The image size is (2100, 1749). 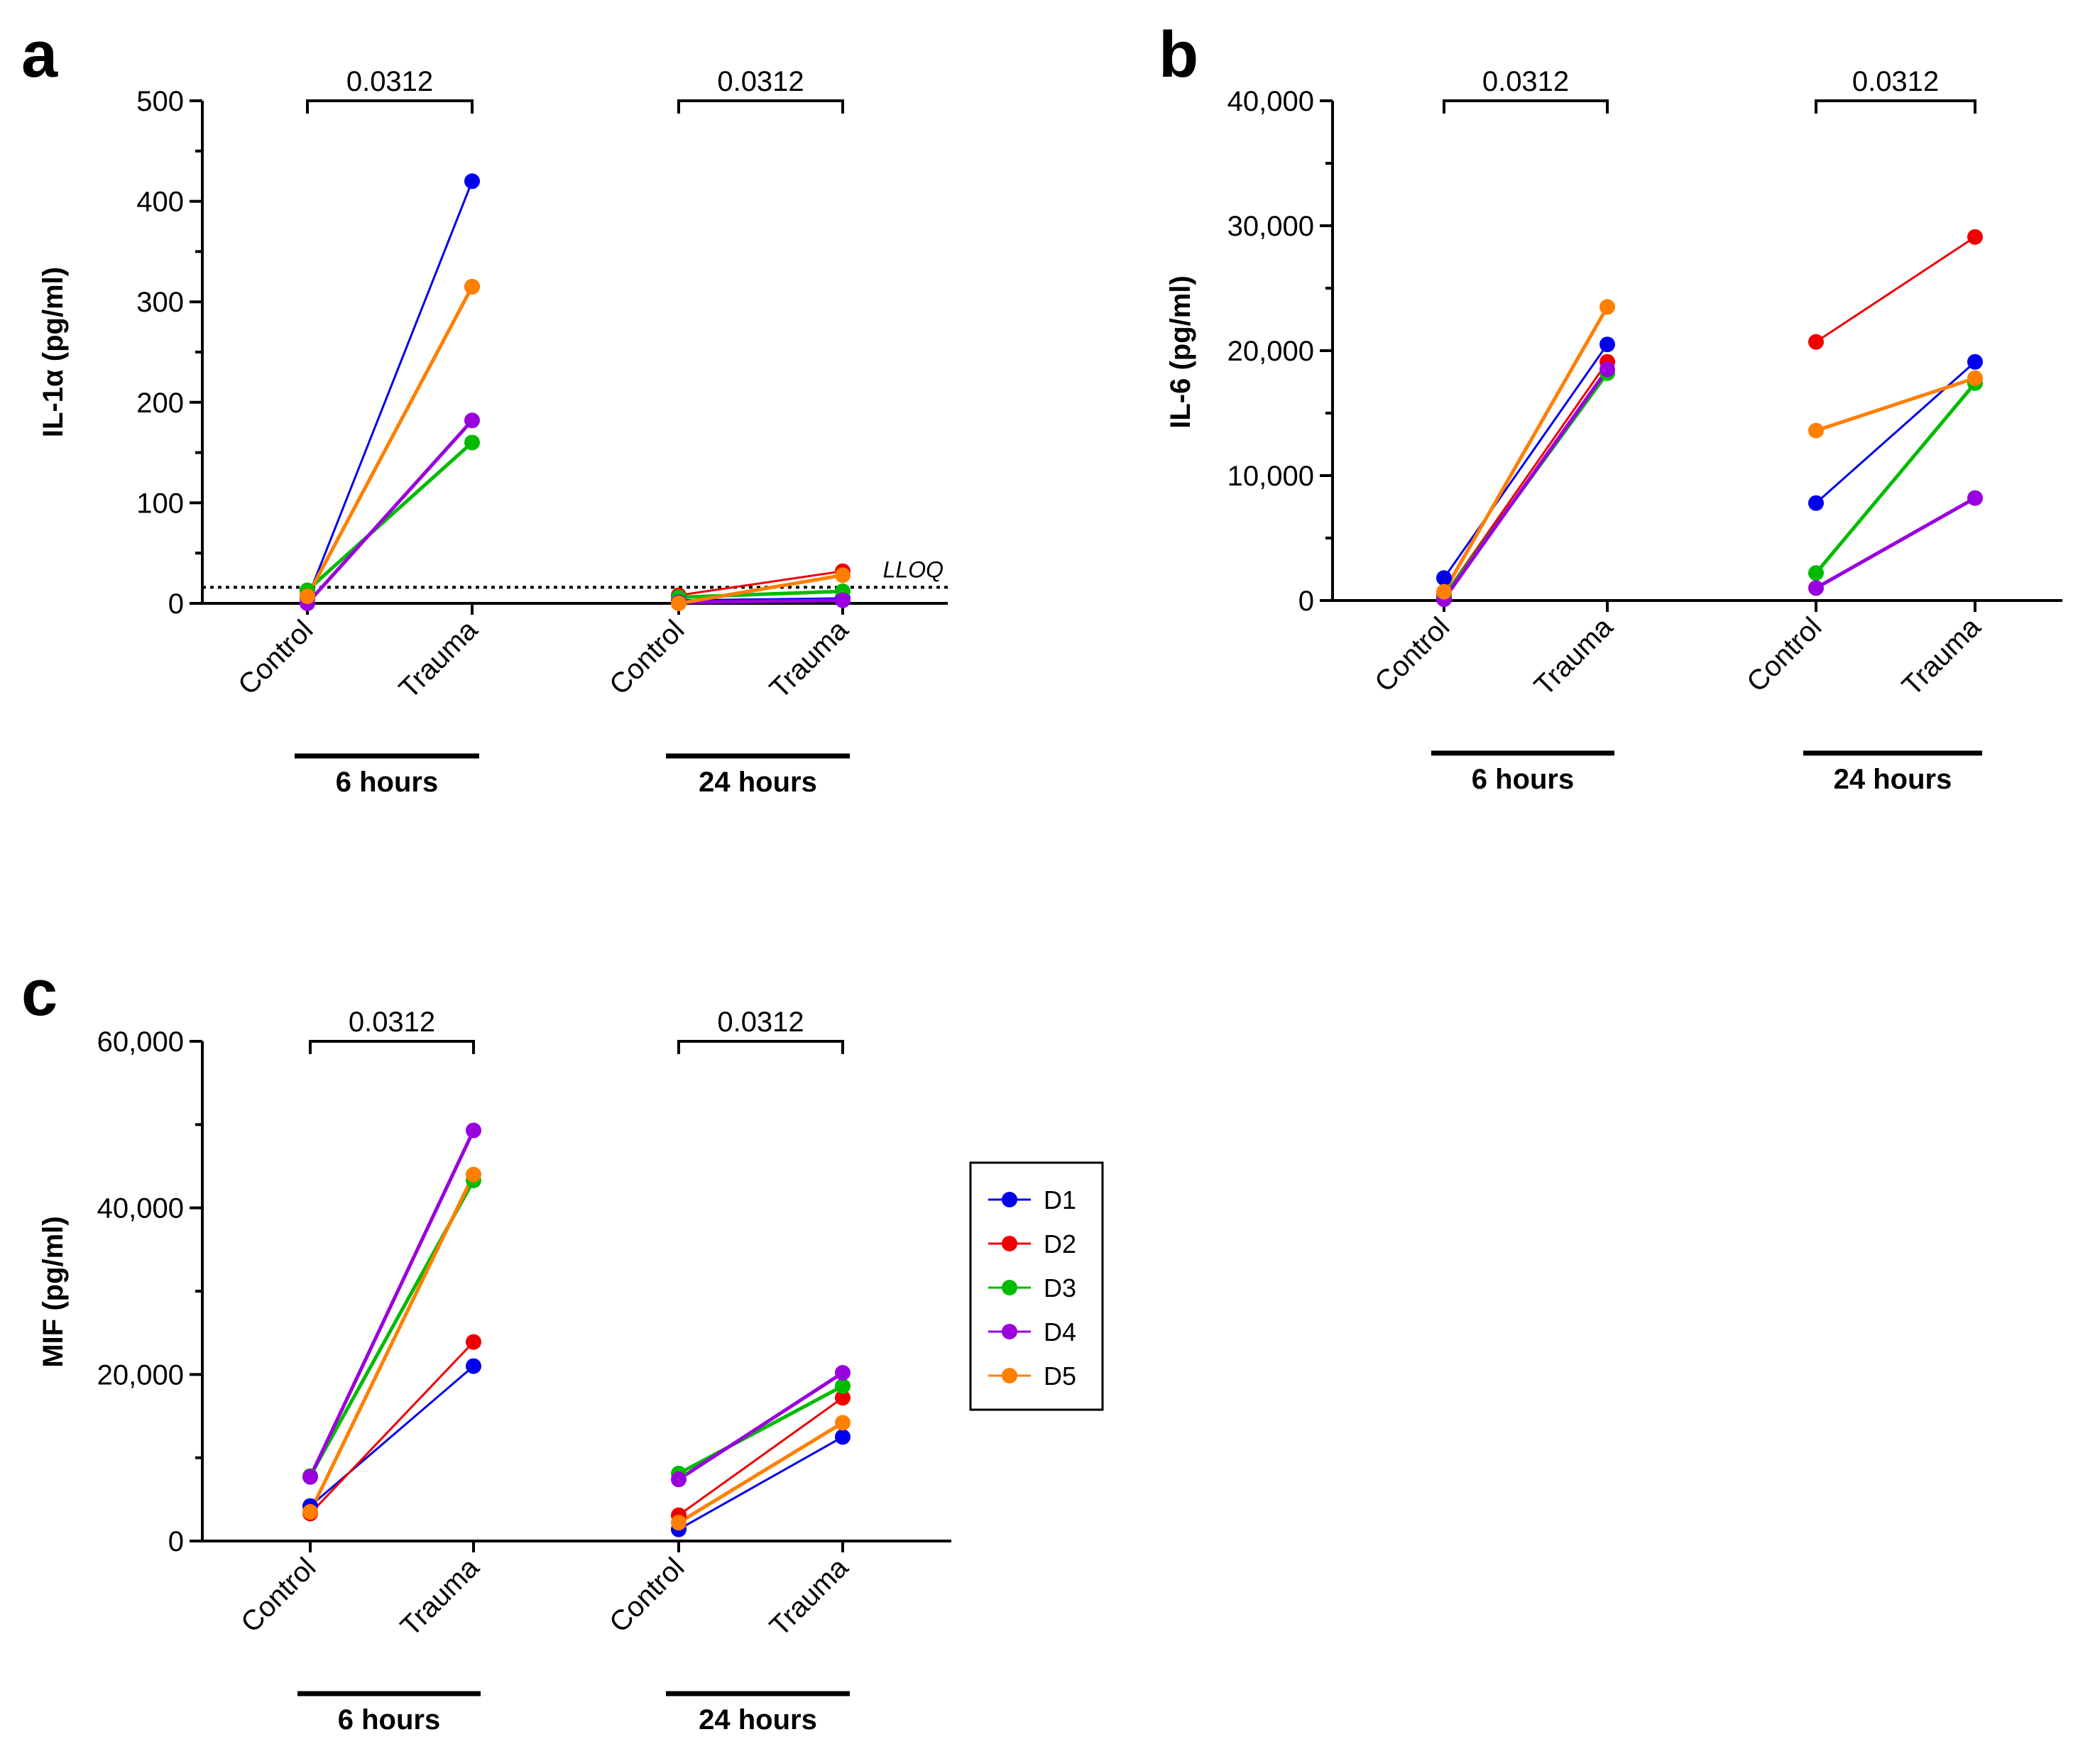 I want to click on legend-marker-d5, so click(x=1009, y=1375).